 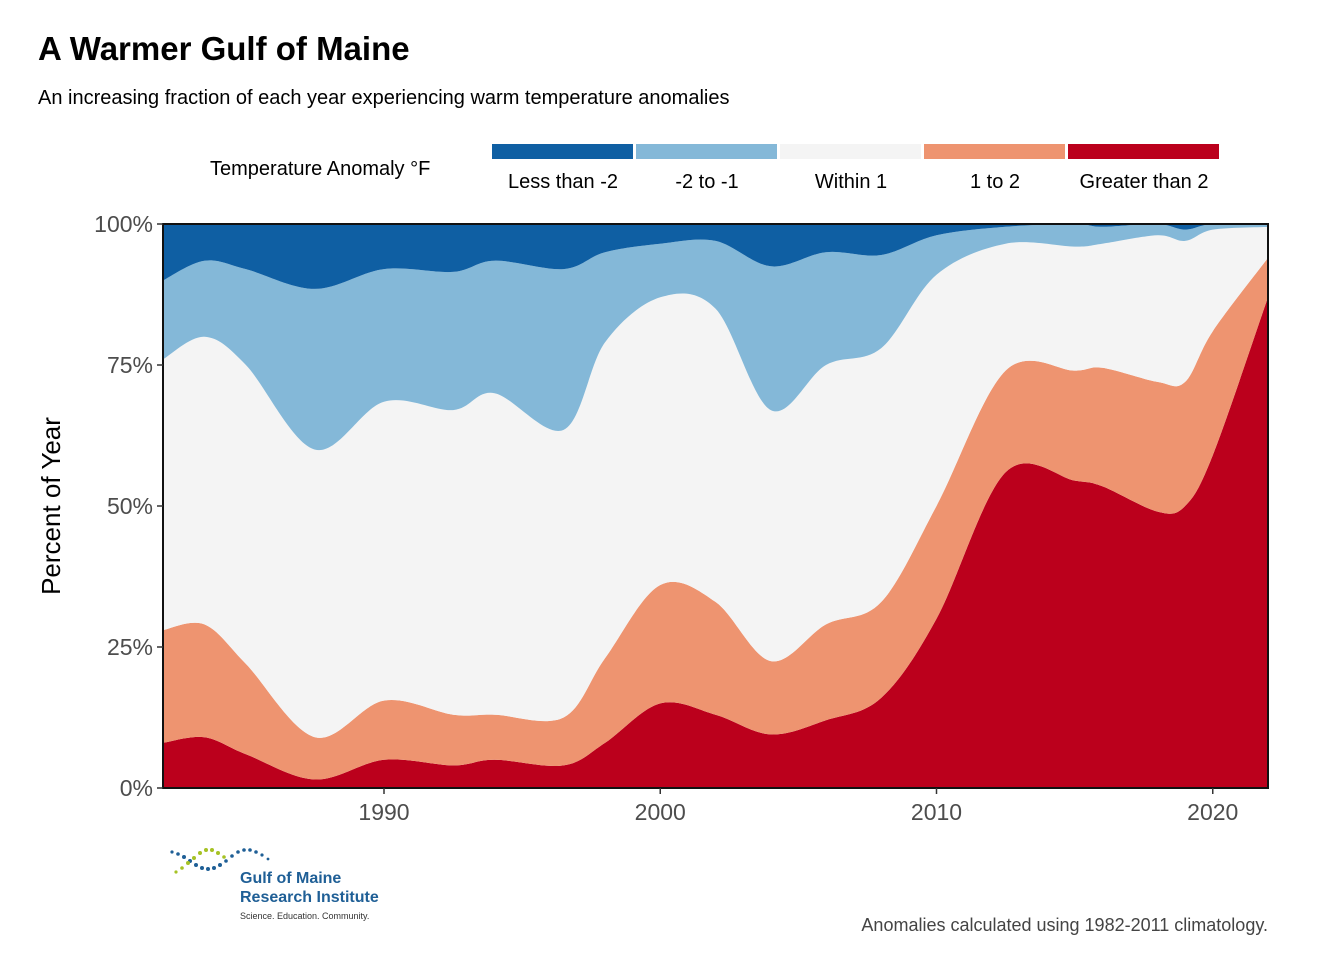 I want to click on y-axis-label: Percent of Year, so click(x=51, y=506).